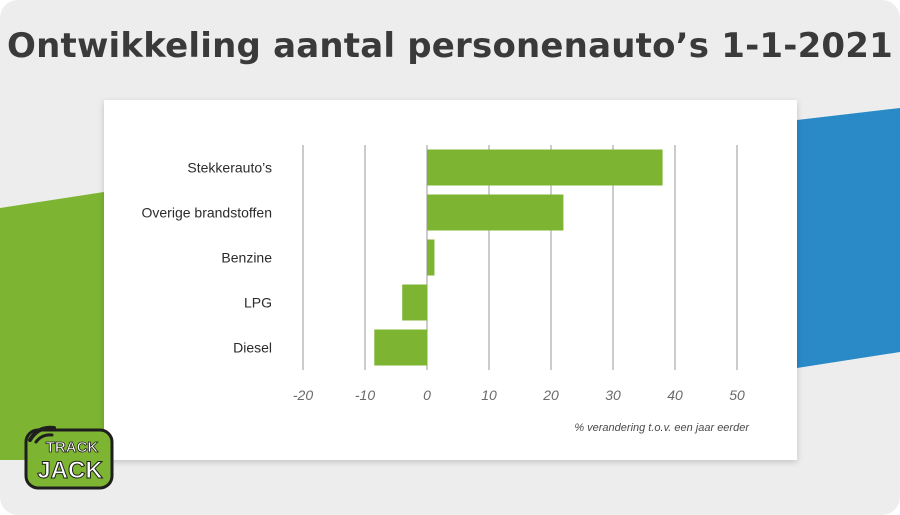 The width and height of the screenshot is (900, 515). Describe the element at coordinates (737, 395) in the screenshot. I see `x-tick-label: 50` at that location.